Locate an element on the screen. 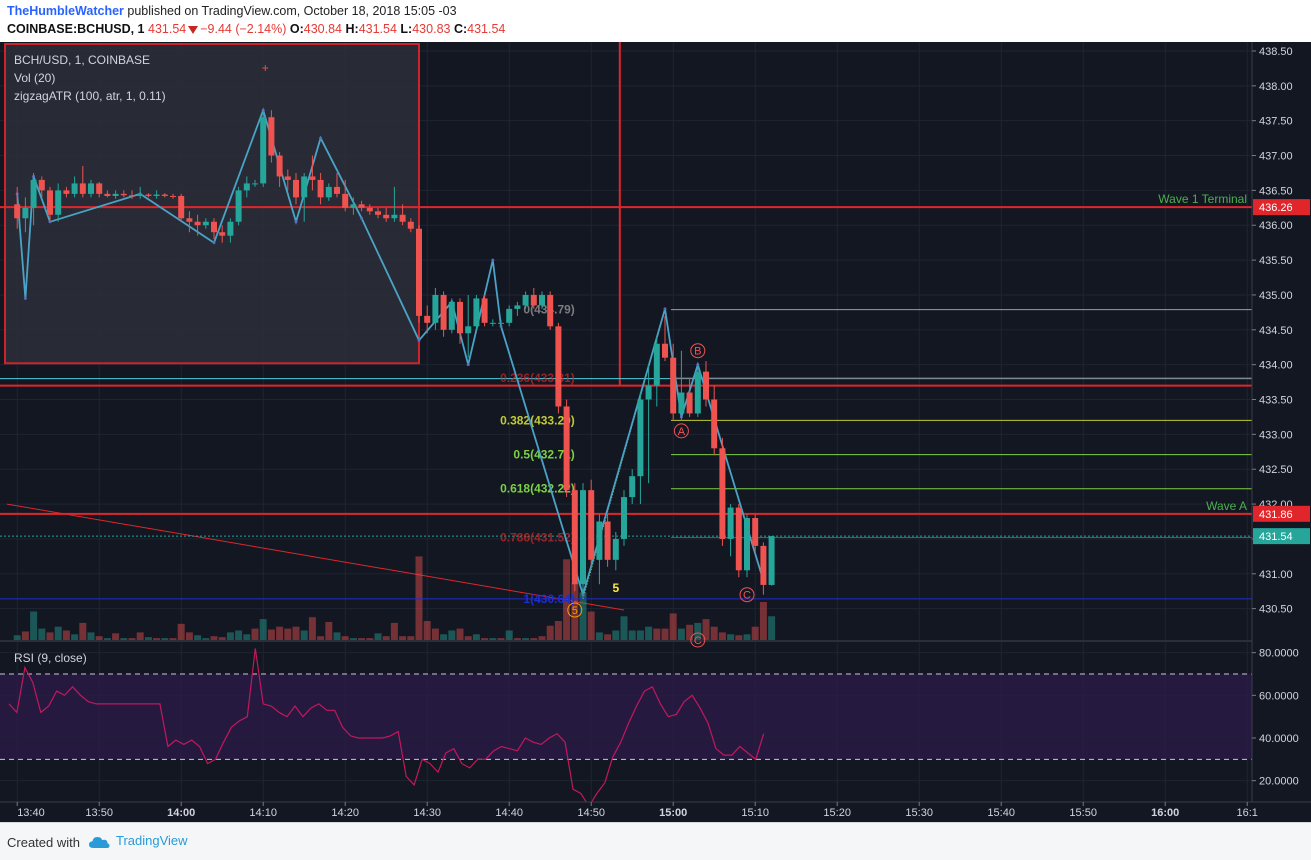  price-tick-label: 437.00 is located at coordinates (1276, 157).